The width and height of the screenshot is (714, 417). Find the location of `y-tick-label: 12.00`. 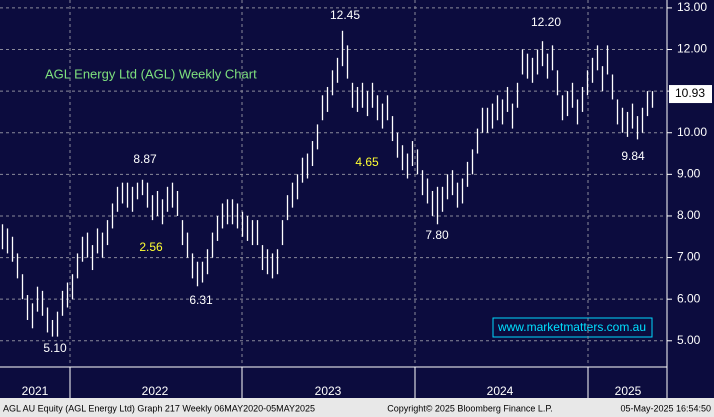

y-tick-label: 12.00 is located at coordinates (692, 49).